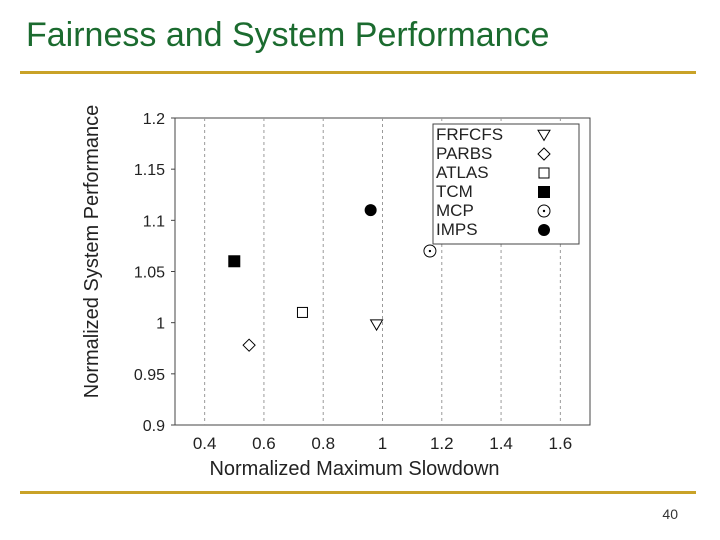 The width and height of the screenshot is (720, 540). I want to click on legend-box, so click(506, 184).